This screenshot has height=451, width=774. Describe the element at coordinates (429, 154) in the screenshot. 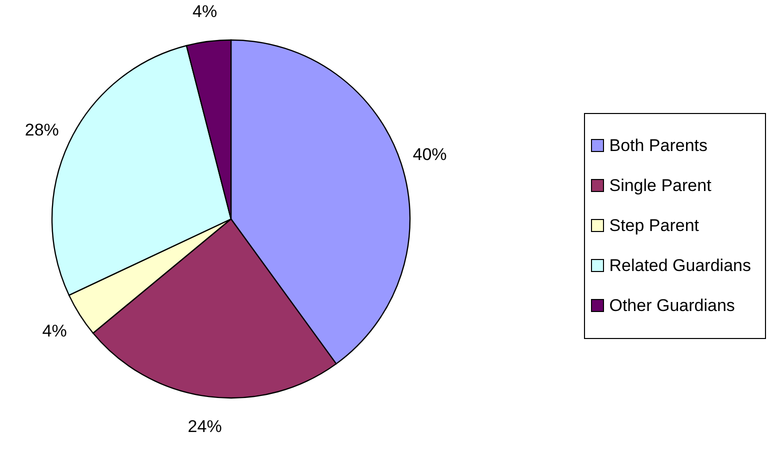

I see `data-label: 40%` at that location.